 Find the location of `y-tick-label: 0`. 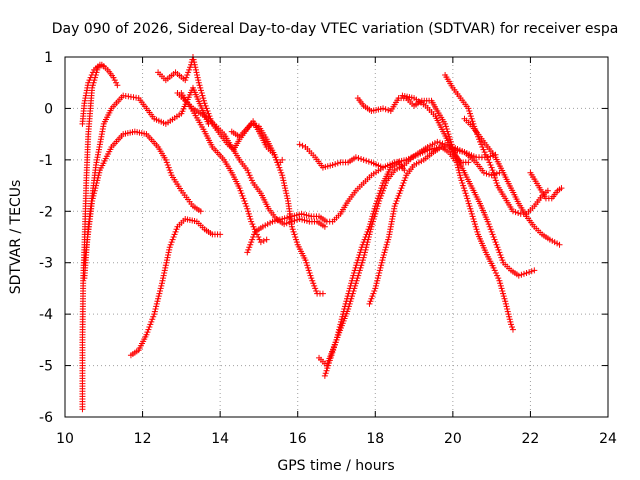

y-tick-label: 0 is located at coordinates (48, 109).